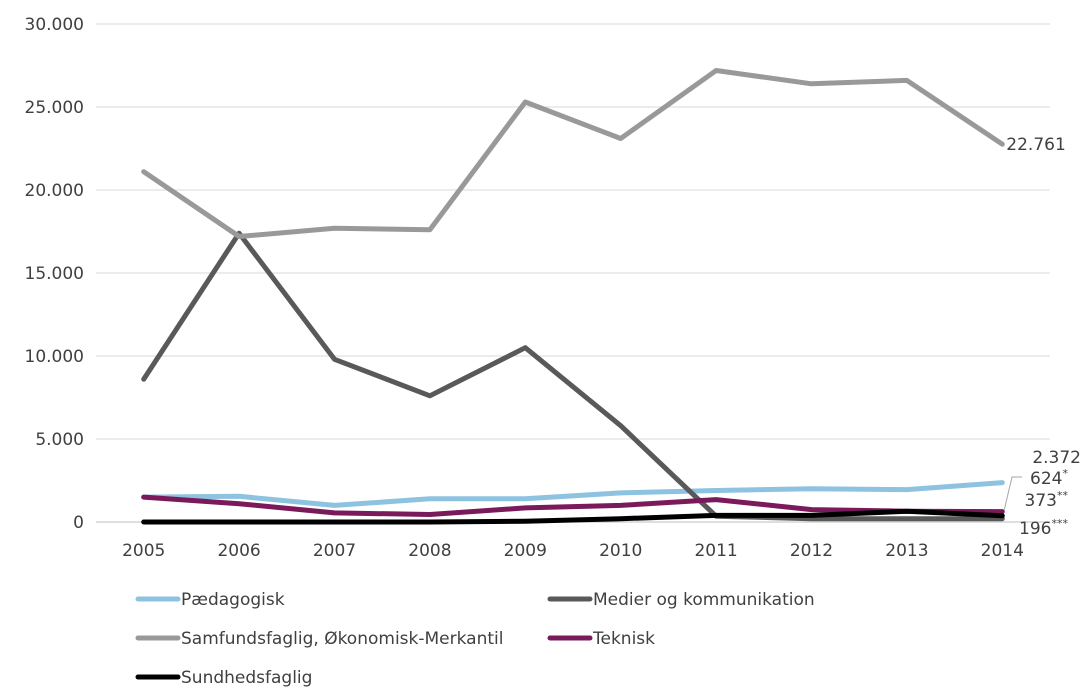 The image size is (1083, 688). What do you see at coordinates (715, 551) in the screenshot?
I see `x-tick-label: 2011` at bounding box center [715, 551].